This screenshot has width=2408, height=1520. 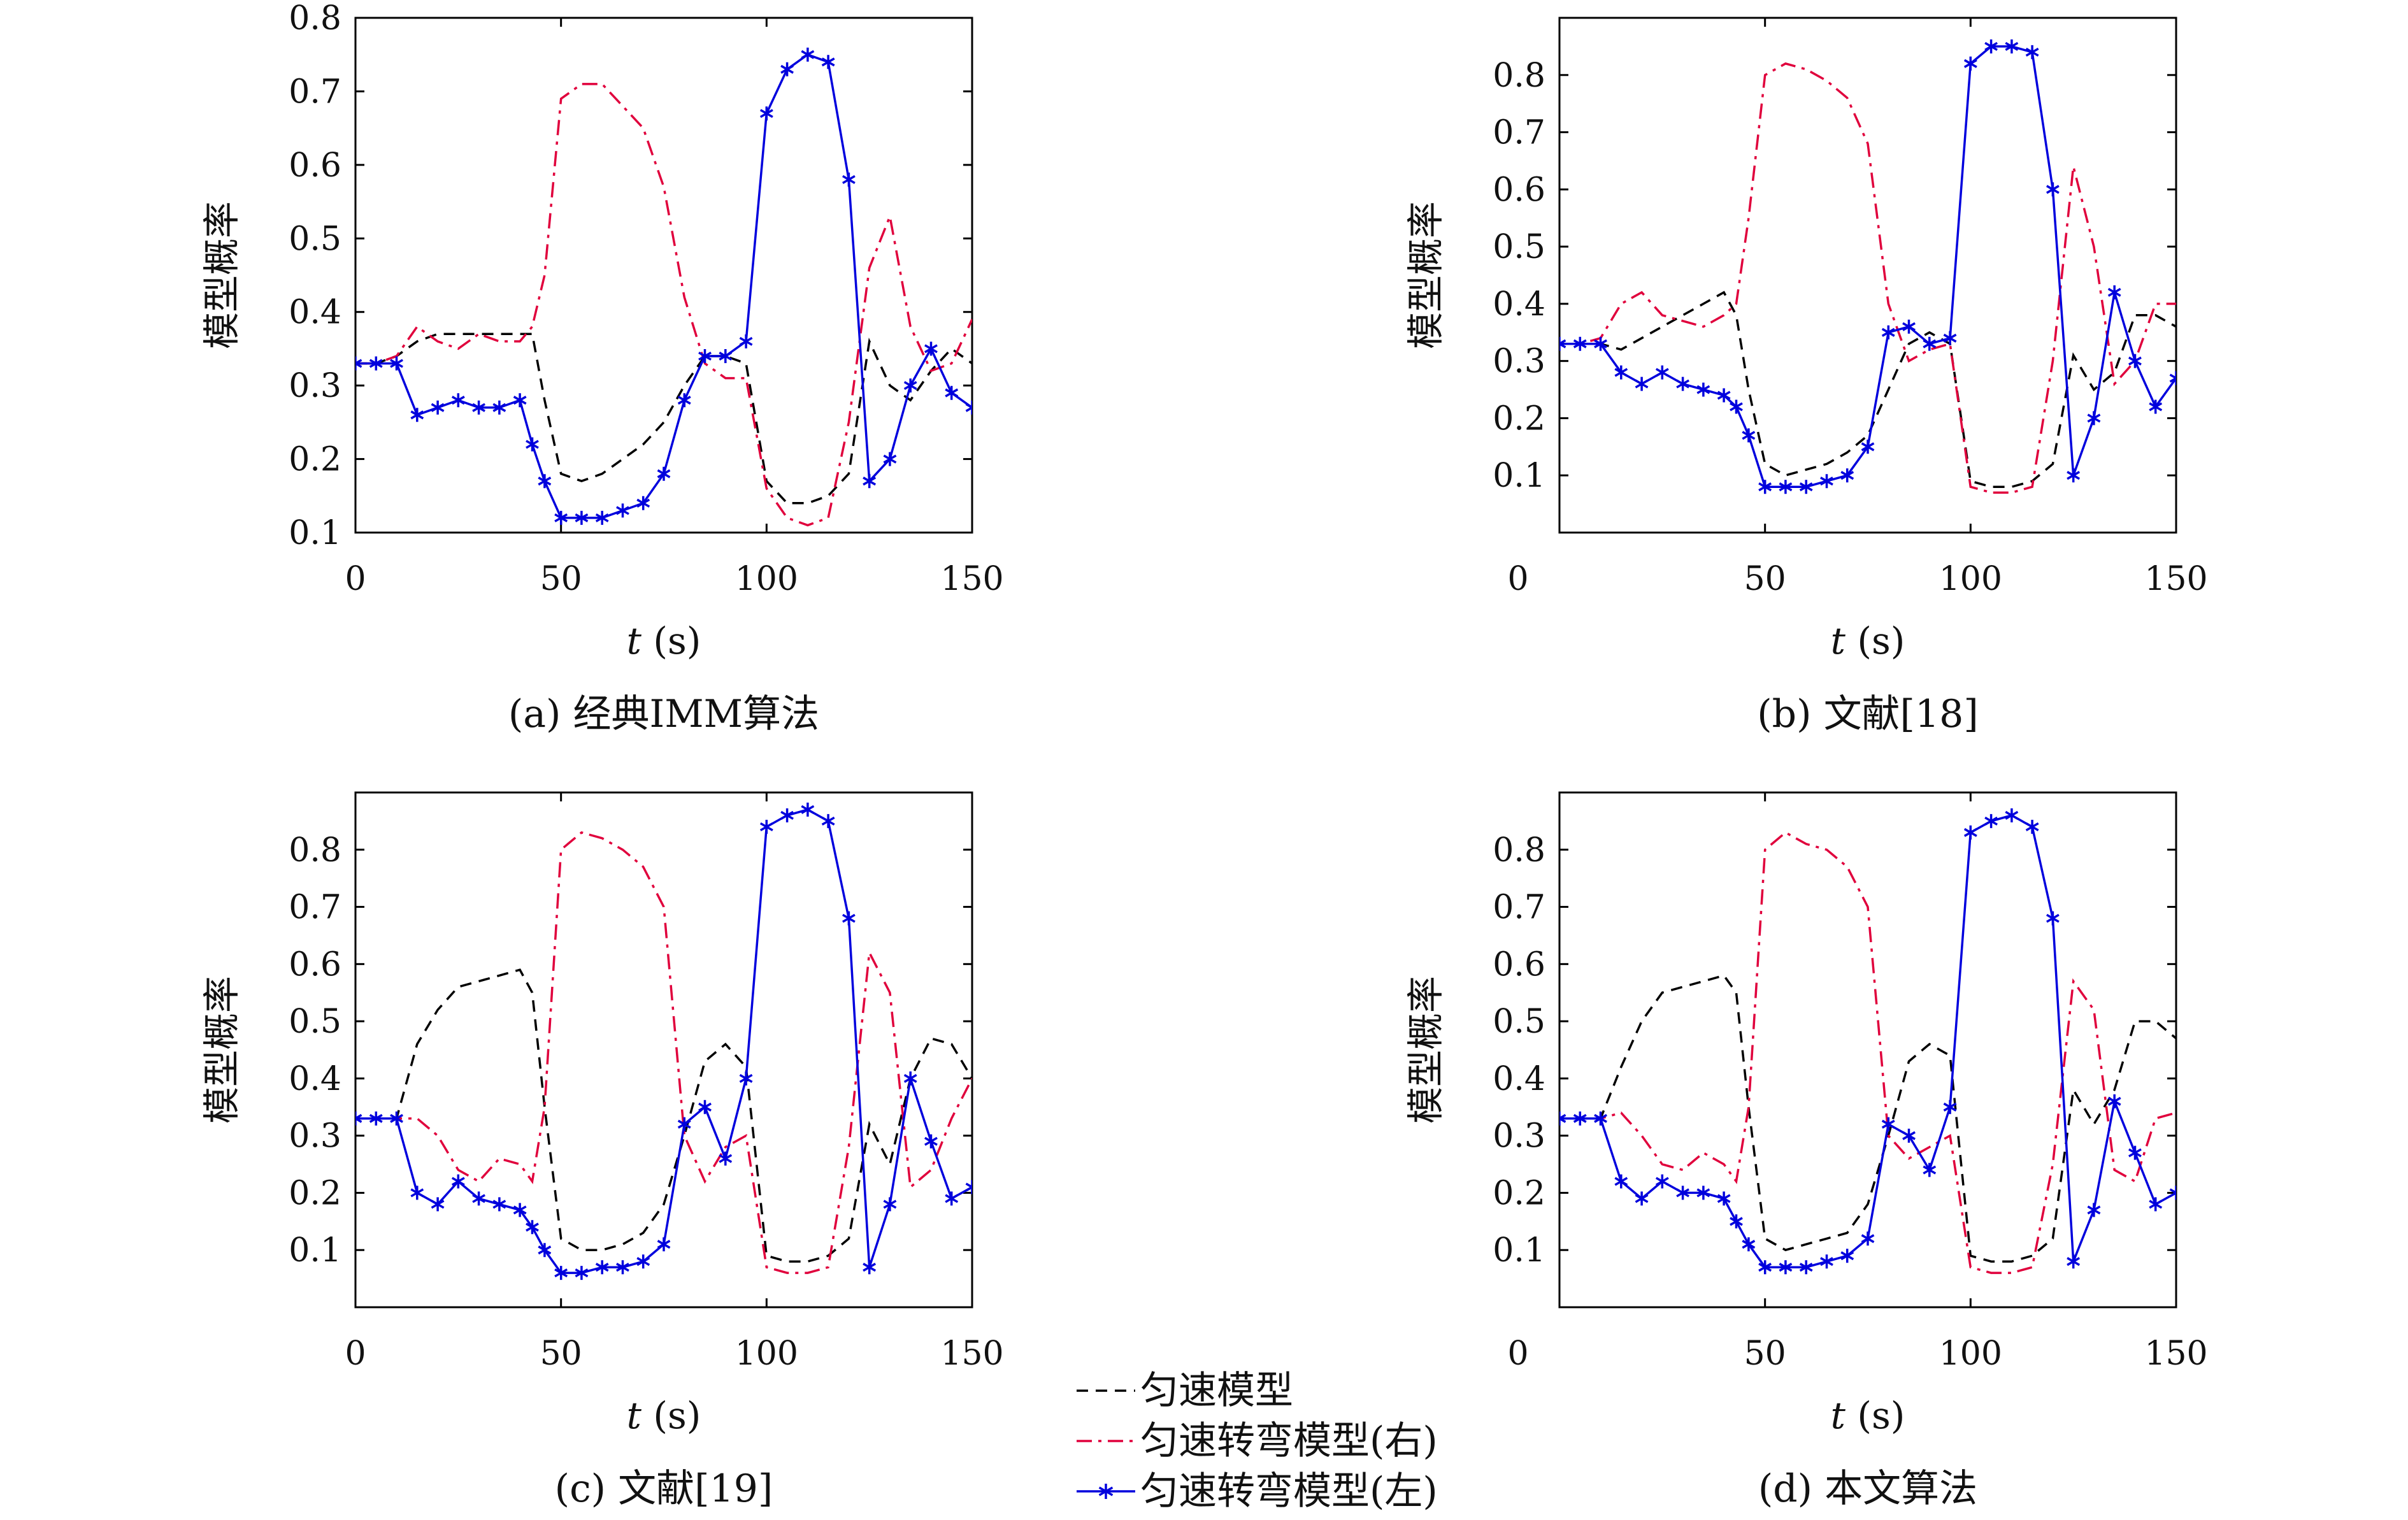 I want to click on legend-item: 匀速转弯模型(右), so click(x=1257, y=1441).